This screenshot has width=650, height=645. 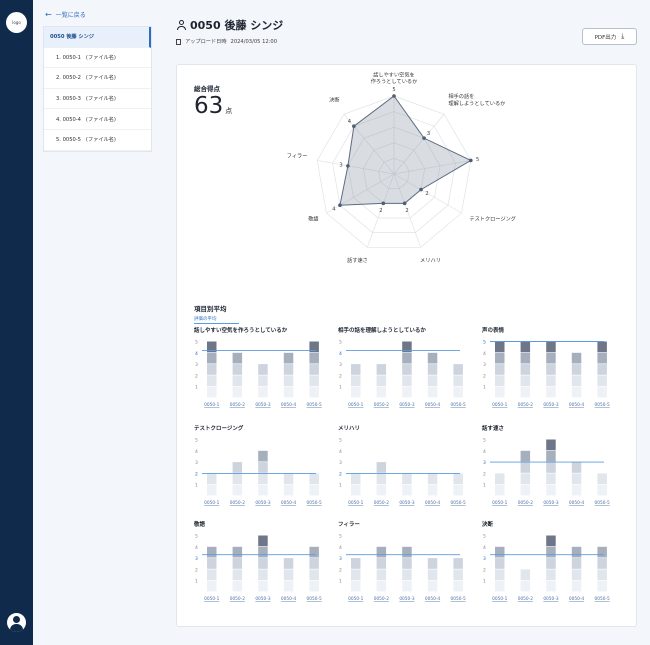 I want to click on average-legend-label: 評価の平均, so click(x=205, y=319).